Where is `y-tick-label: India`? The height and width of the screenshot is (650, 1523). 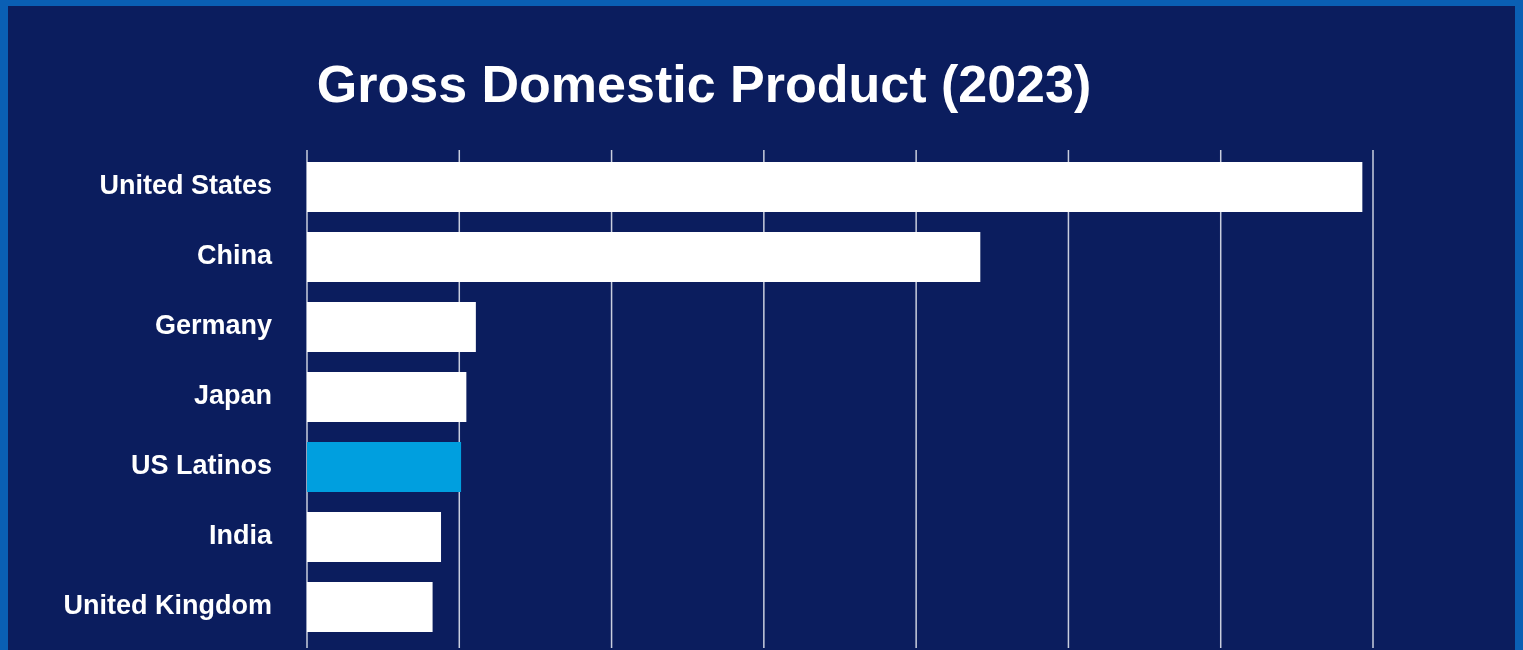
y-tick-label: India is located at coordinates (240, 535).